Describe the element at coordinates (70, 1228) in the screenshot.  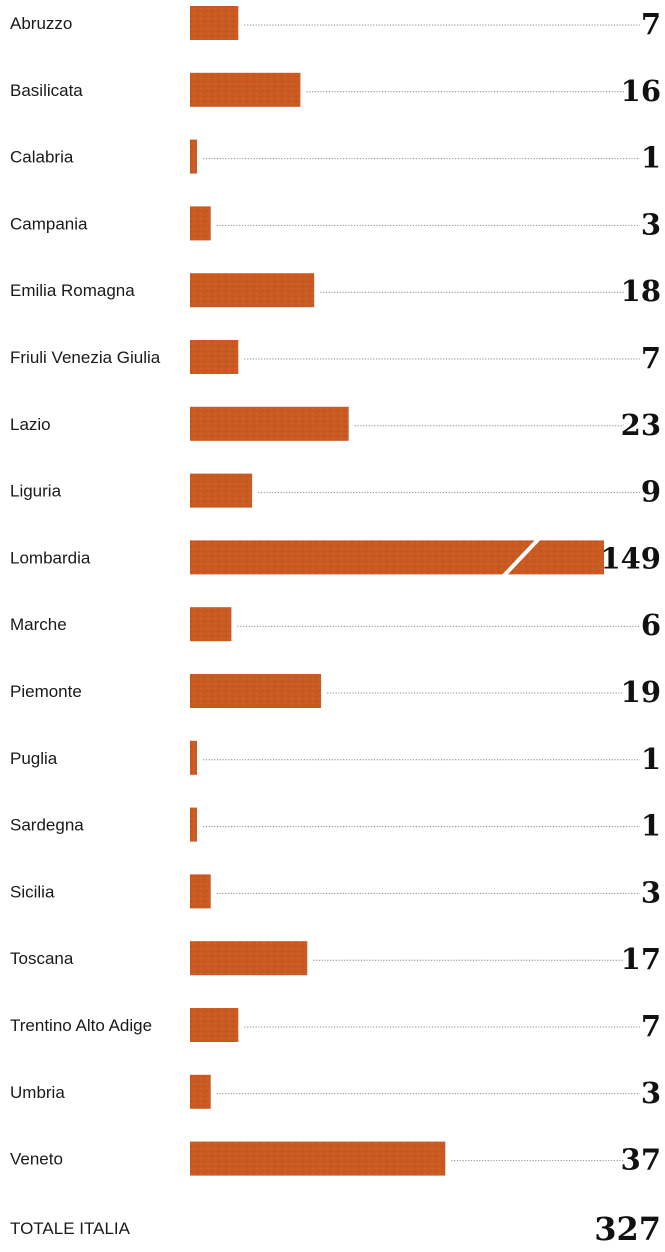
I see `total-label: TOTALE ITALIA` at that location.